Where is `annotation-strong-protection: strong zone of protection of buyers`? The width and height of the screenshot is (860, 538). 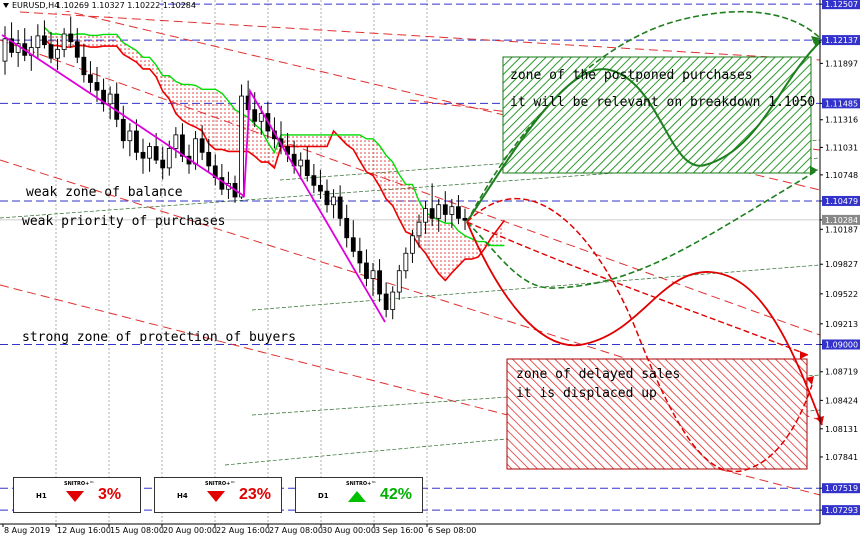
annotation-strong-protection: strong zone of protection of buyers is located at coordinates (159, 337).